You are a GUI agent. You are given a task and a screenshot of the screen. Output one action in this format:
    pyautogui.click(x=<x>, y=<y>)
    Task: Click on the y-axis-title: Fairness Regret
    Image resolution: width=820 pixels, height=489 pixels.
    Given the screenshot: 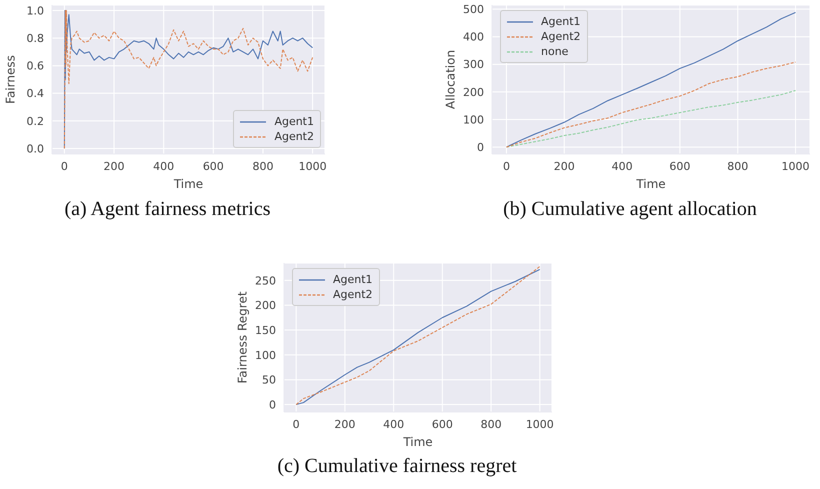 What is the action you would take?
    pyautogui.click(x=242, y=337)
    